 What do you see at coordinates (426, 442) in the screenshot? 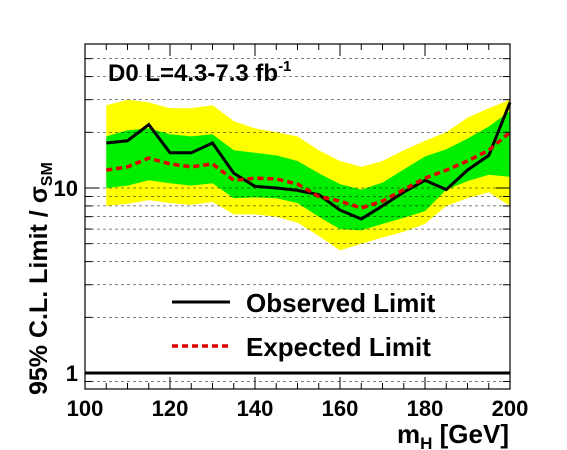
I see `x-axis-label-subscript: H` at bounding box center [426, 442].